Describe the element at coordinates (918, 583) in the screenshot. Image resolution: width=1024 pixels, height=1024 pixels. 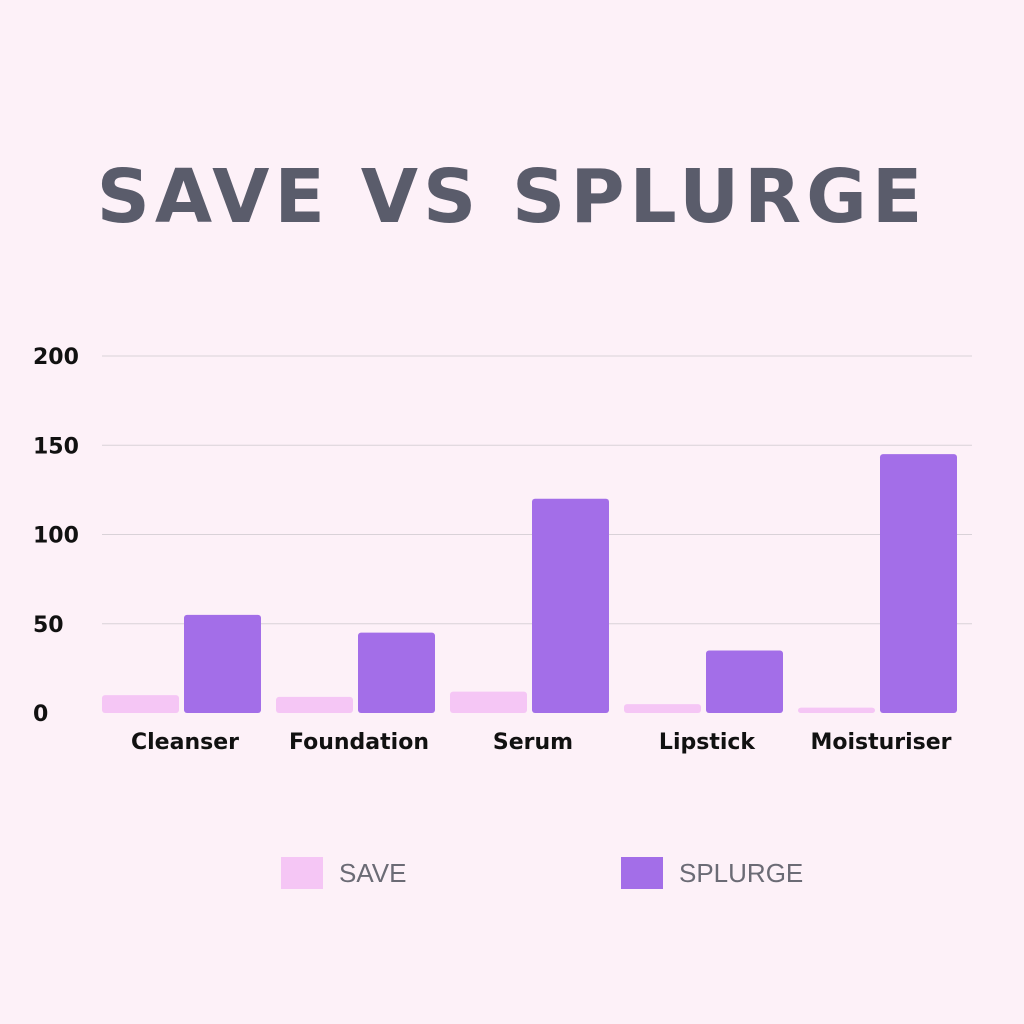
I see `bar-splurge-moisturiser` at that location.